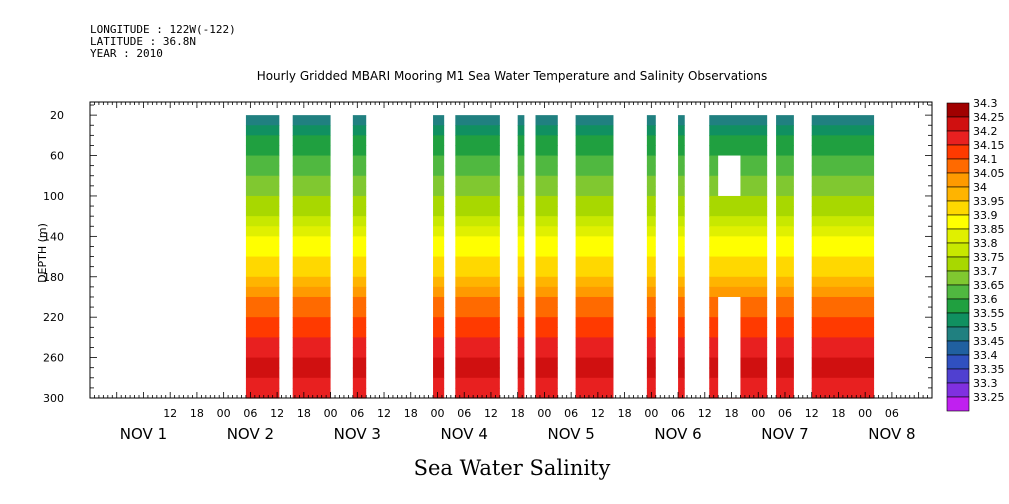  I want to click on colorbar-label: 34.15, so click(989, 145).